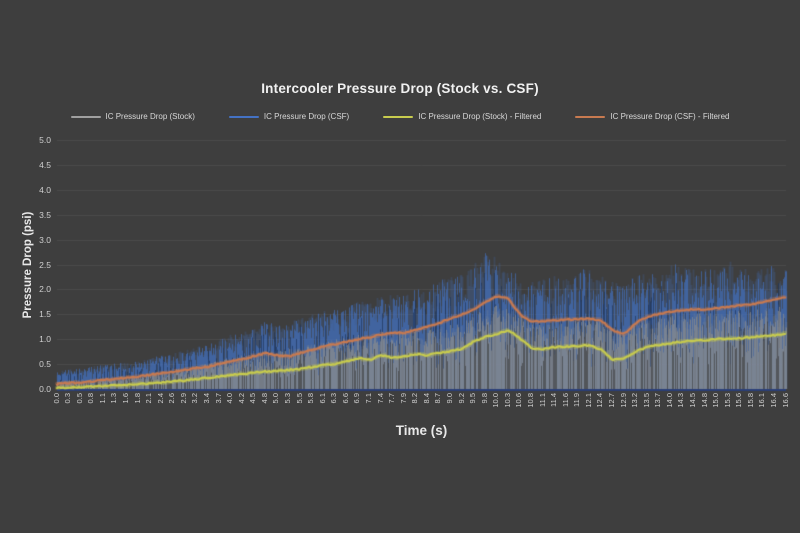  I want to click on x-tick-label: 16.6, so click(785, 400).